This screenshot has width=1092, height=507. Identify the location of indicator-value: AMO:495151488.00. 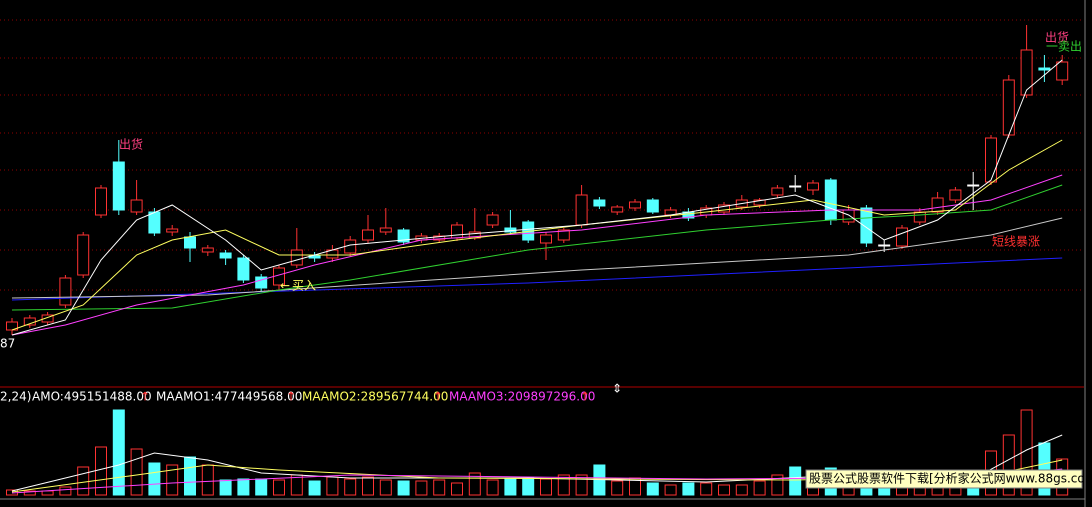
(92, 397).